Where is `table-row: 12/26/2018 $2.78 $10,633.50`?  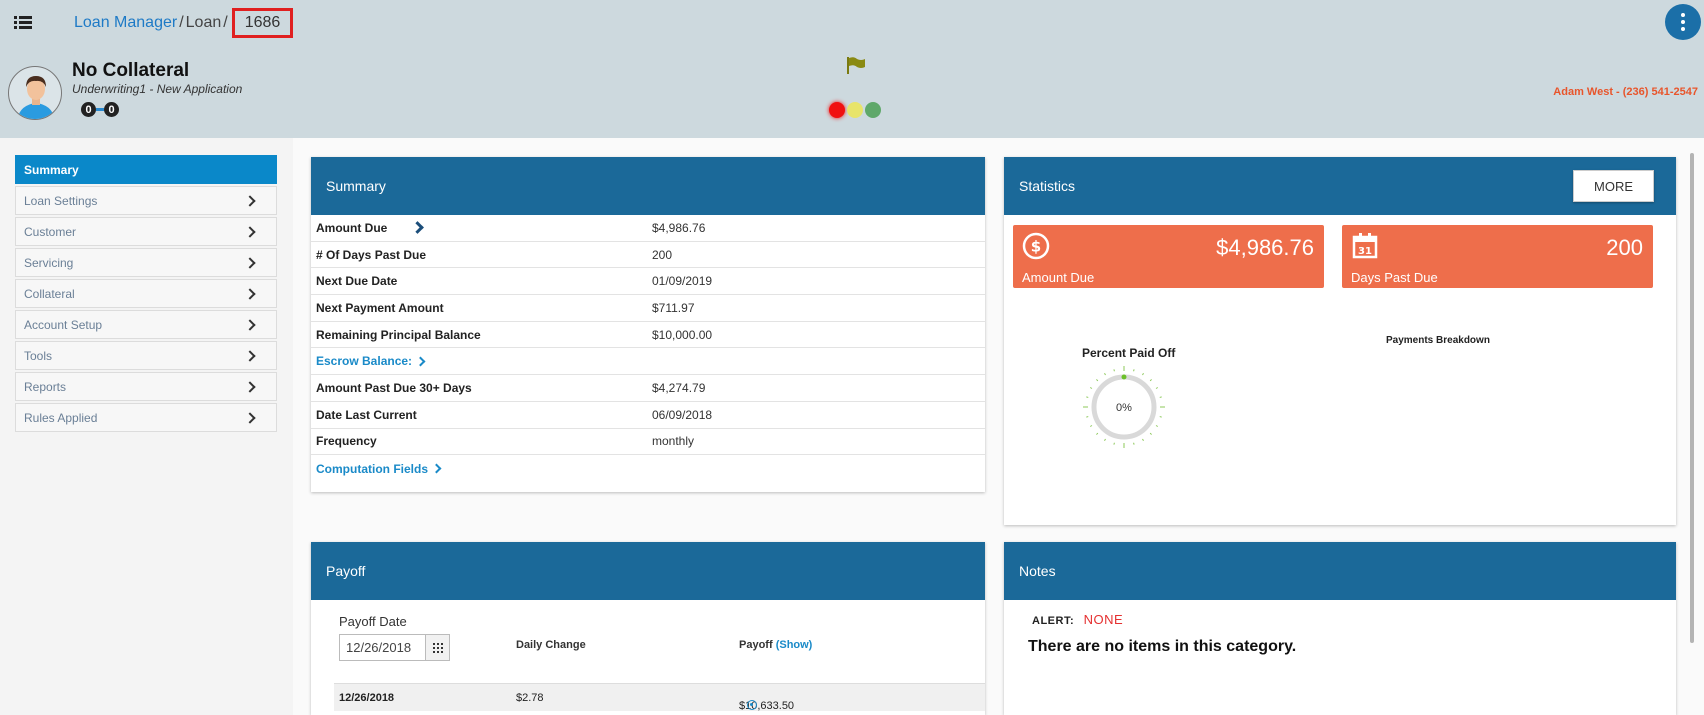
table-row: 12/26/2018 $2.78 $10,633.50 is located at coordinates (659, 697).